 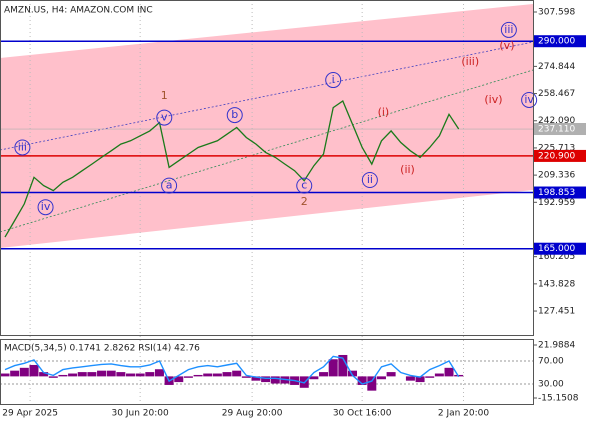 What do you see at coordinates (362, 414) in the screenshot?
I see `x-tick-label: 30 Oct 16:00` at bounding box center [362, 414].